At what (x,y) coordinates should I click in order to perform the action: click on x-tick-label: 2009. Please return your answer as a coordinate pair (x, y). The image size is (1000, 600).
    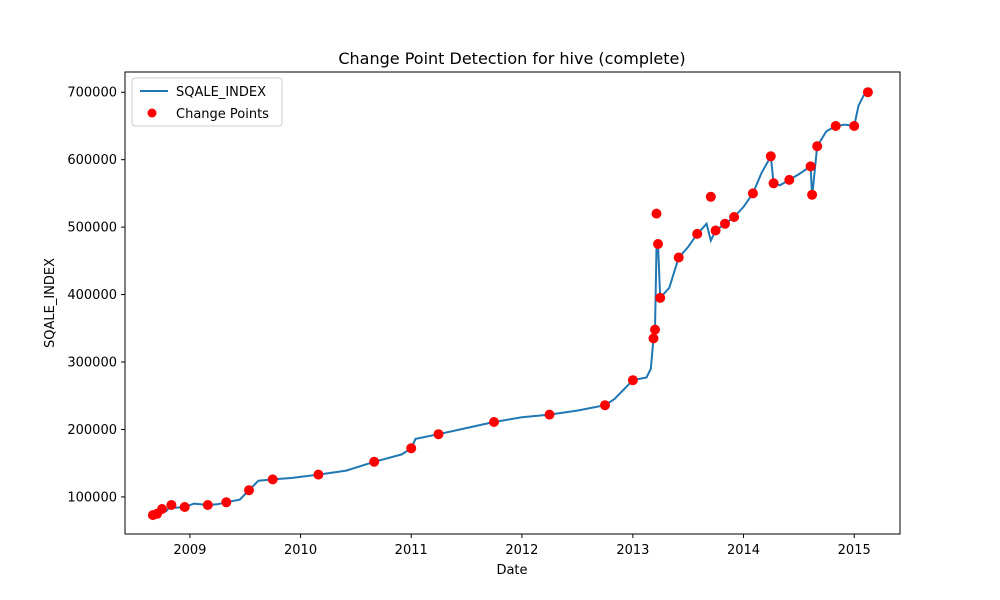
    Looking at the image, I should click on (189, 550).